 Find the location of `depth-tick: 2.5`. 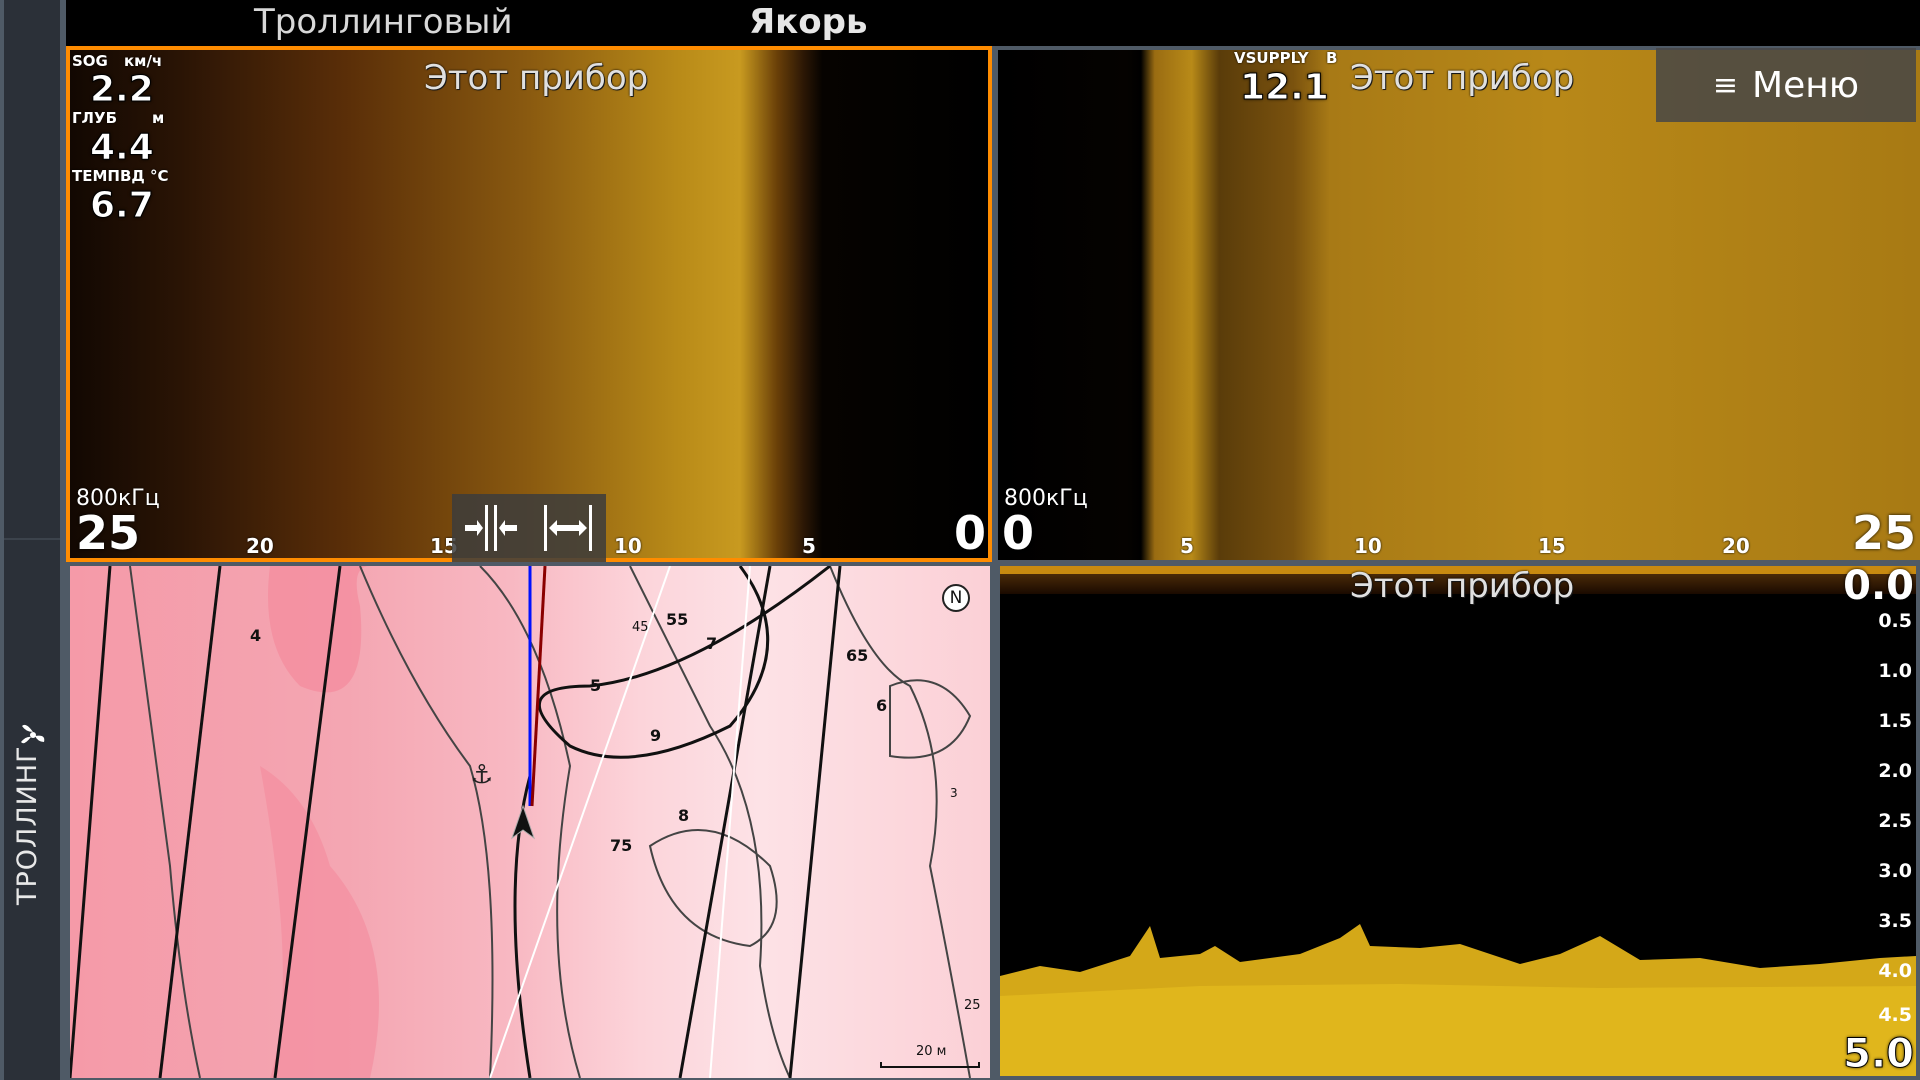

depth-tick: 2.5 is located at coordinates (1895, 821).